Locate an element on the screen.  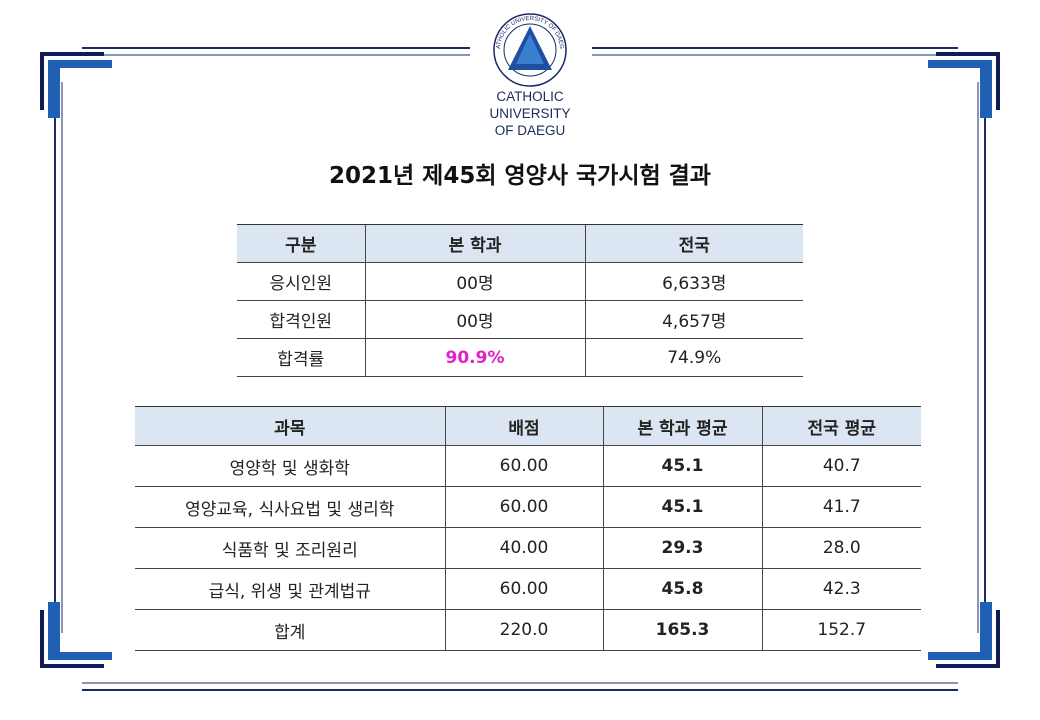
row: 합격인원 00명 4,657명 is located at coordinates (520, 319).